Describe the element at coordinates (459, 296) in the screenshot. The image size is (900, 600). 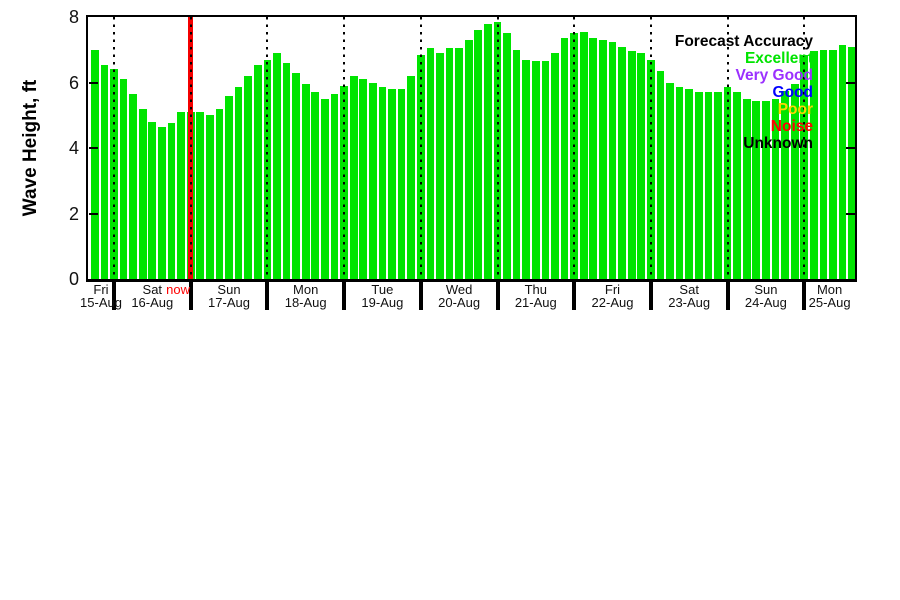
I see `day-label: Wed 20-Aug` at that location.